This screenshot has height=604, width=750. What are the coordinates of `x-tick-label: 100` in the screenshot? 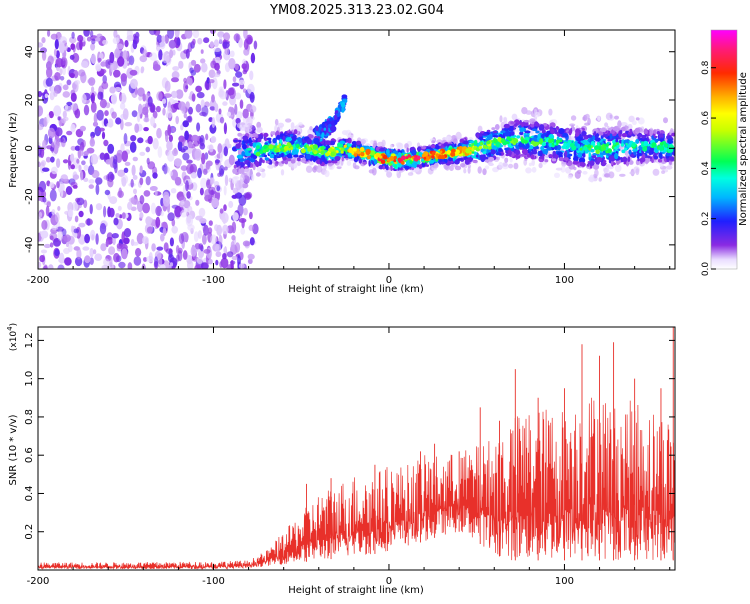 It's located at (564, 581).